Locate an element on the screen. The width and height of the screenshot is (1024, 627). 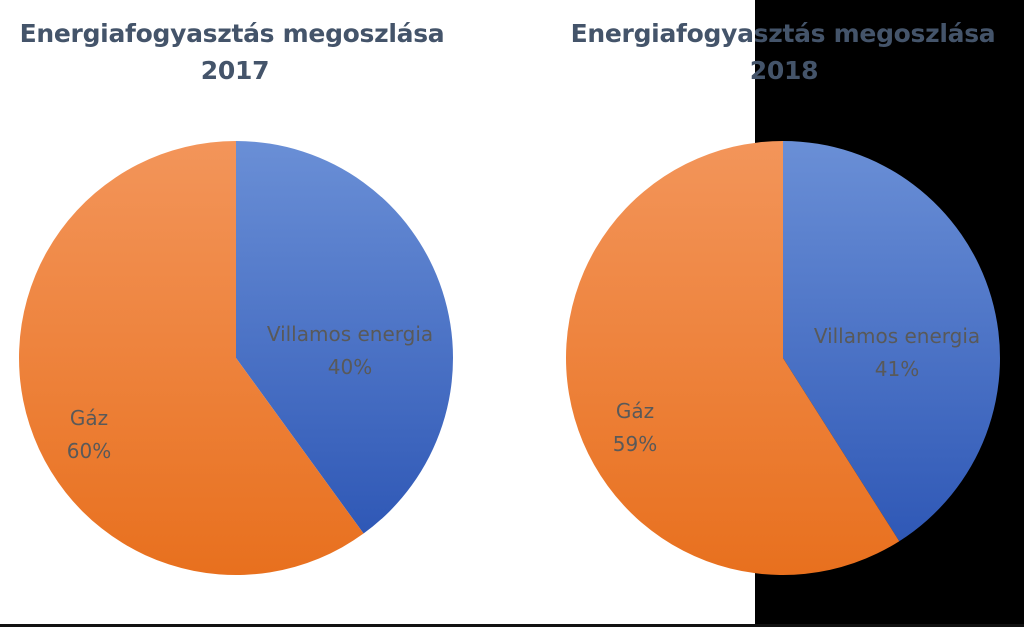
chart-2018-title-line2: 2018 is located at coordinates (784, 70).